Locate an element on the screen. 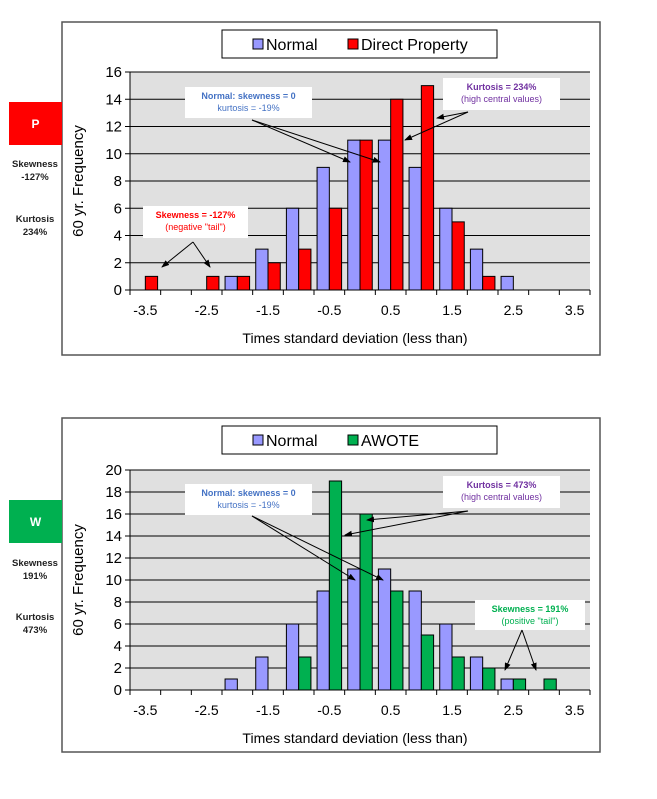  kurtosis-label-p: Kurtosis 234% is located at coordinates (35, 226).